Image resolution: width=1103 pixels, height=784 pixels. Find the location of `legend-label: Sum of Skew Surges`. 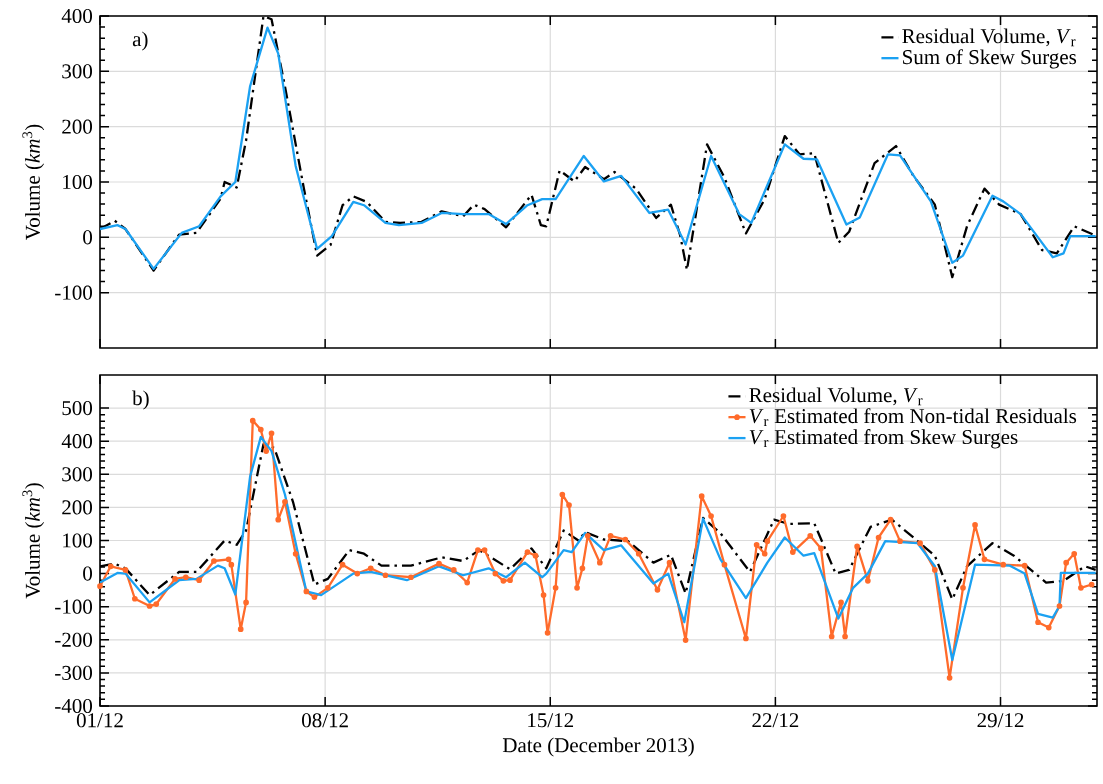

legend-label: Sum of Skew Surges is located at coordinates (990, 59).